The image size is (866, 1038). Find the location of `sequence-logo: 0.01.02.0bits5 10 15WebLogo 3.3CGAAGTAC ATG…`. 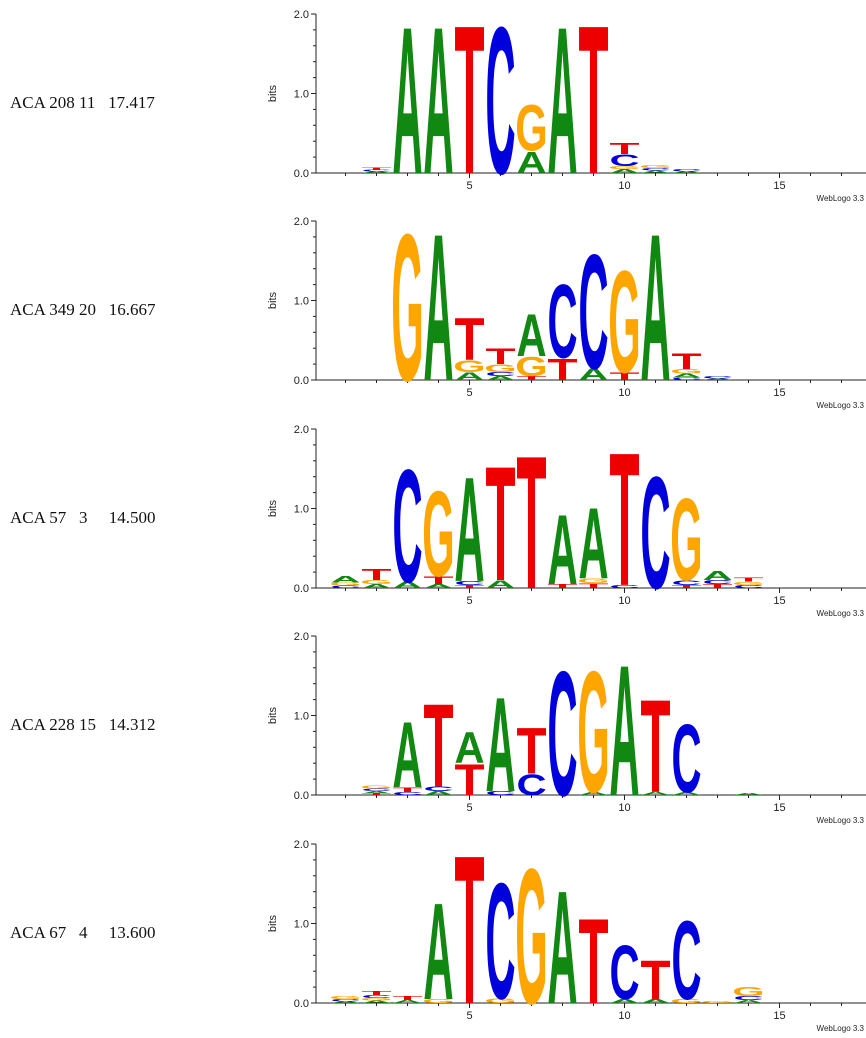

sequence-logo: 0.01.02.0bits5 10 15WebLogo 3.3CGAAGTAC ATG… is located at coordinates (563, 518).